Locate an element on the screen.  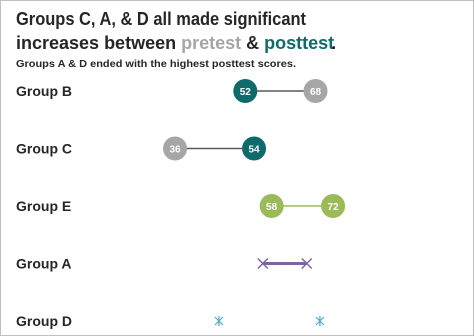
title-posttest: posttest is located at coordinates (299, 43).